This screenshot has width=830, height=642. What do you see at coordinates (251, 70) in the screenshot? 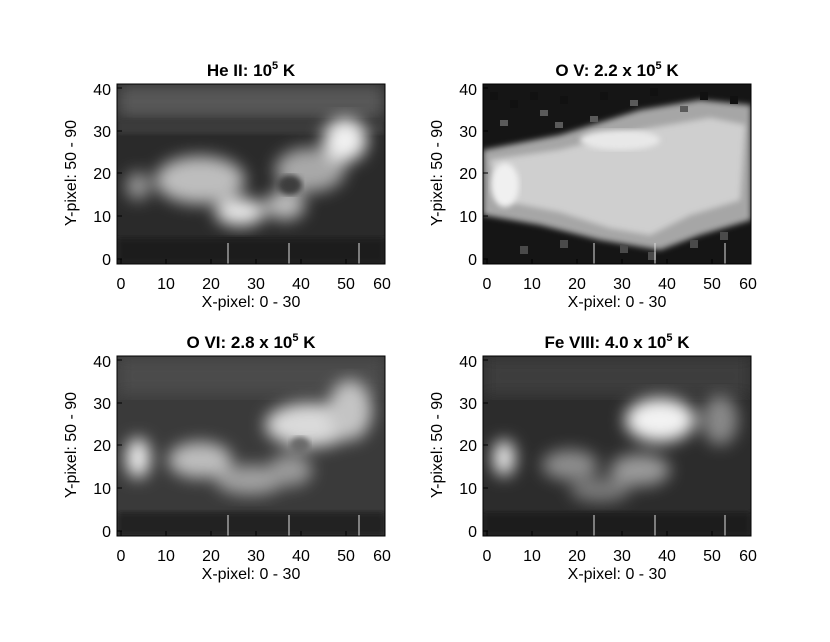
I see `panel-title: He II: 105 K` at bounding box center [251, 70].